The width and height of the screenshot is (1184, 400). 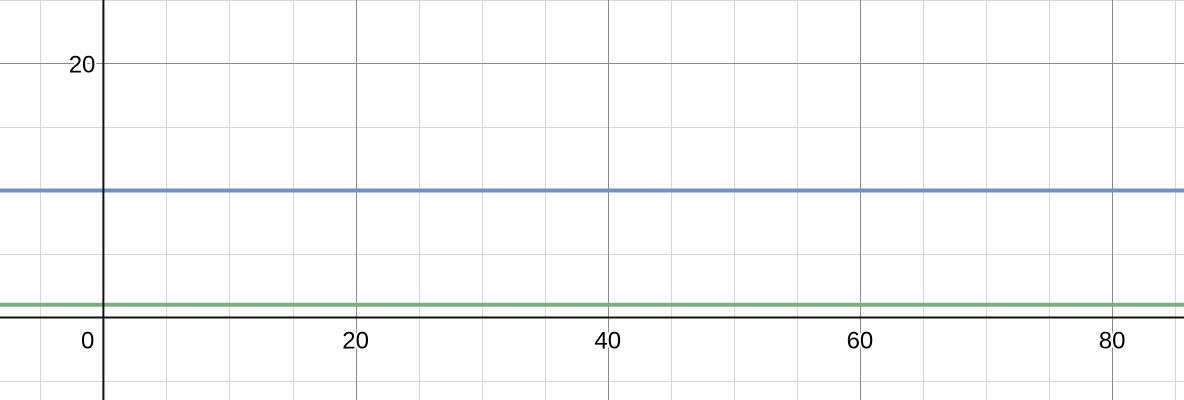 What do you see at coordinates (1112, 340) in the screenshot?
I see `x-tick-label: 80` at bounding box center [1112, 340].